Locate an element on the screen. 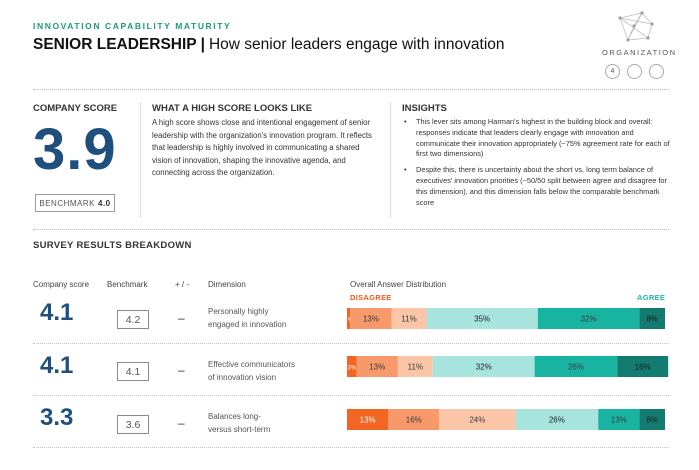 The image size is (699, 470). col-header-dimension: Dimension is located at coordinates (227, 284).